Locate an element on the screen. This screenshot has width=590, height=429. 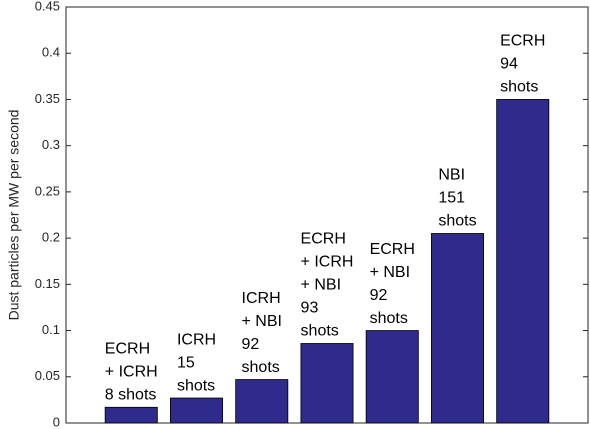
y-tick-label: 0.4 is located at coordinates (51, 52).